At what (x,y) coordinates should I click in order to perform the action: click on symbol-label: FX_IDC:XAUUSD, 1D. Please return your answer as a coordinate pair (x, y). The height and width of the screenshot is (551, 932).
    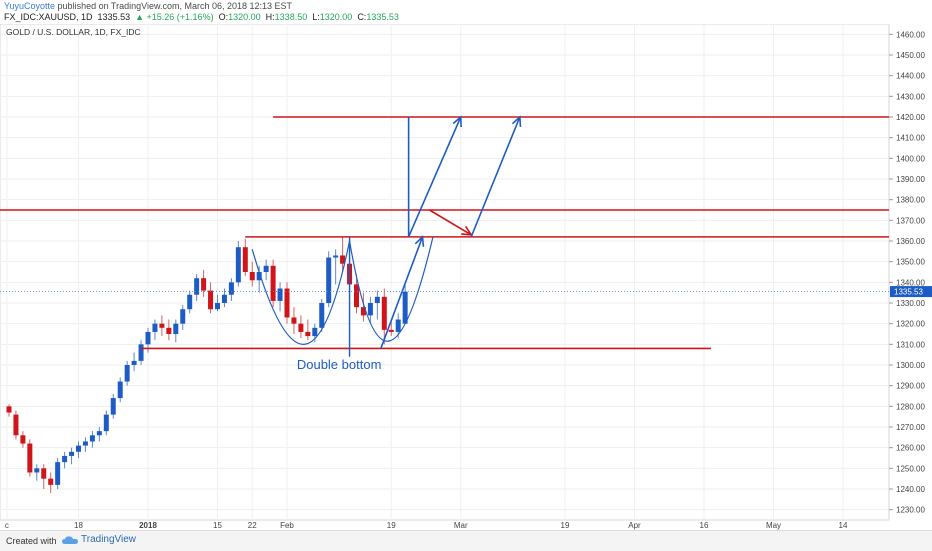
    Looking at the image, I should click on (48, 17).